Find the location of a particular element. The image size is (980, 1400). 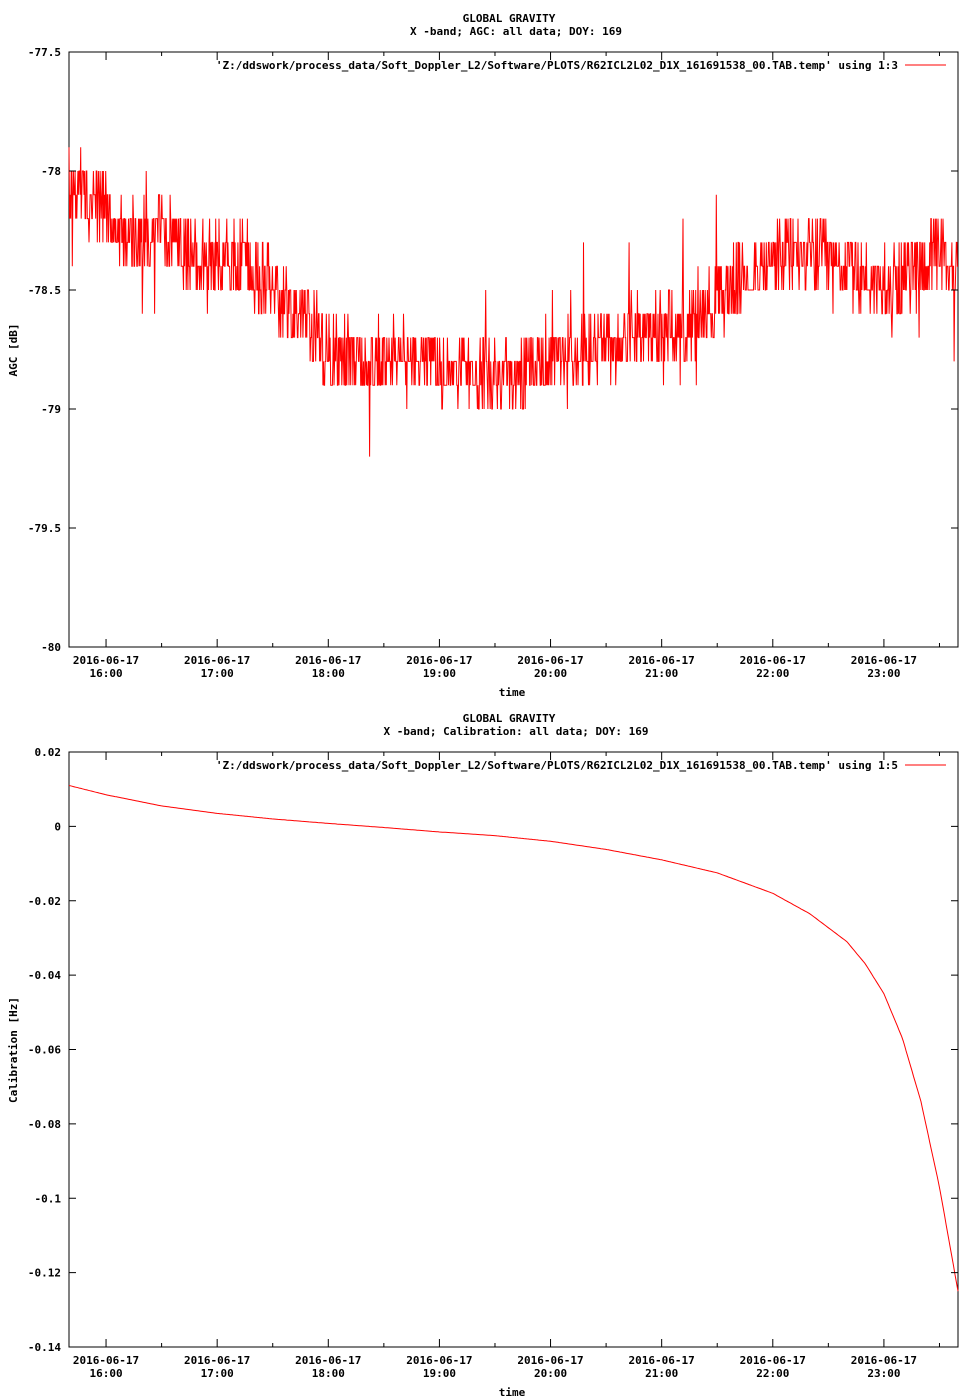

calibration-chart-subtitle: X -band; Calibration: all data; DOY: 169 is located at coordinates (516, 731).